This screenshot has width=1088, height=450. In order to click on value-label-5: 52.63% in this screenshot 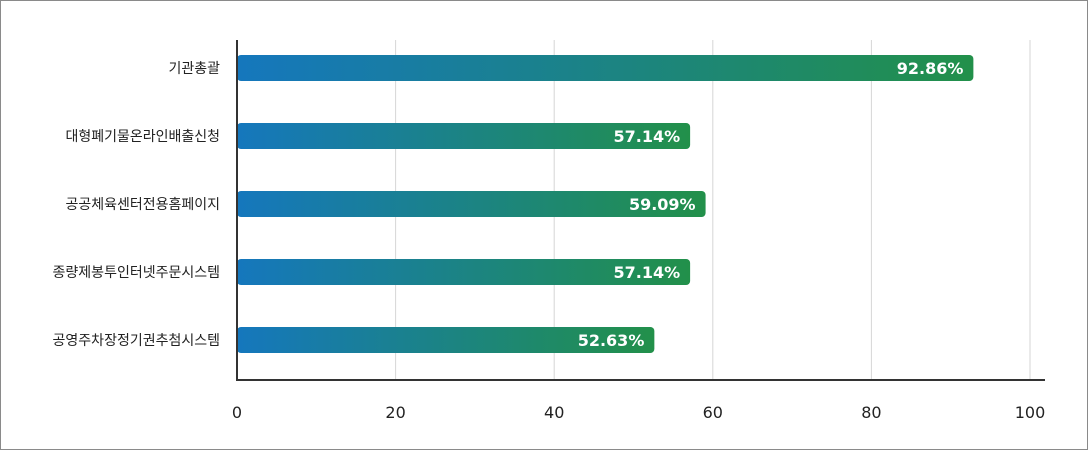, I will do `click(611, 340)`.